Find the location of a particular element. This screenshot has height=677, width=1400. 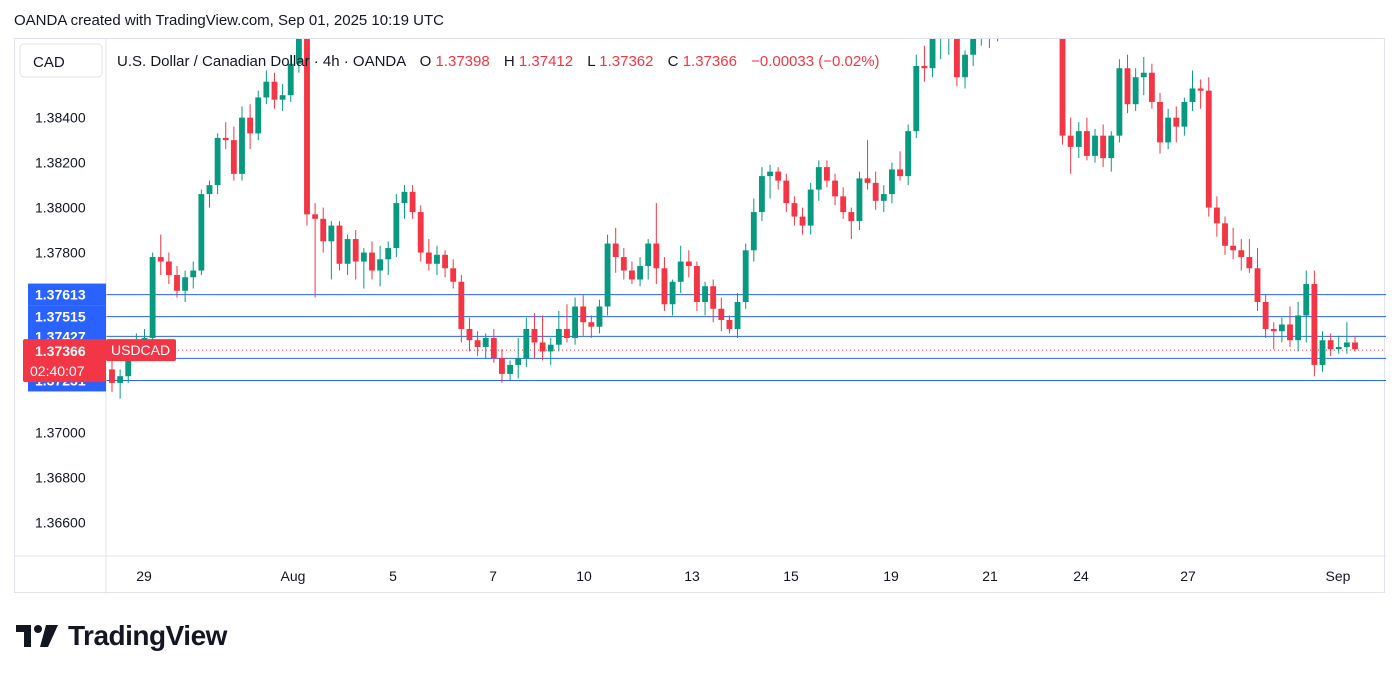

open-label: O is located at coordinates (426, 61).